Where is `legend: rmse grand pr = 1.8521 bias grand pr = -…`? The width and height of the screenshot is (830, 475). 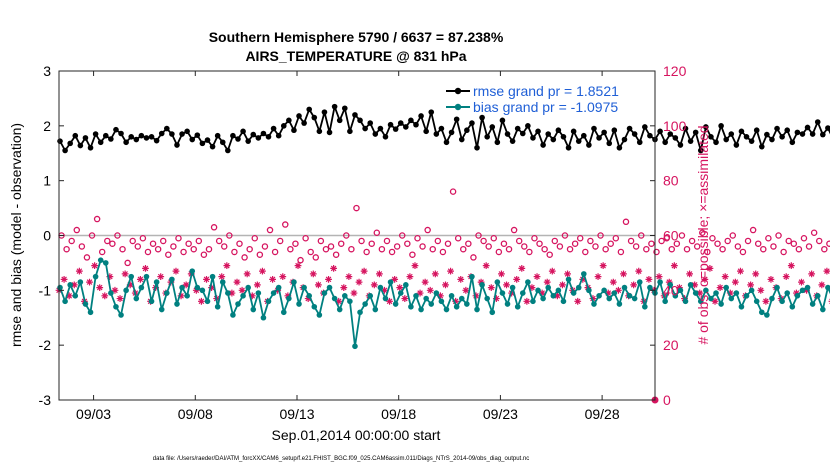
legend: rmse grand pr = 1.8521 bias grand pr = -… is located at coordinates (532, 99).